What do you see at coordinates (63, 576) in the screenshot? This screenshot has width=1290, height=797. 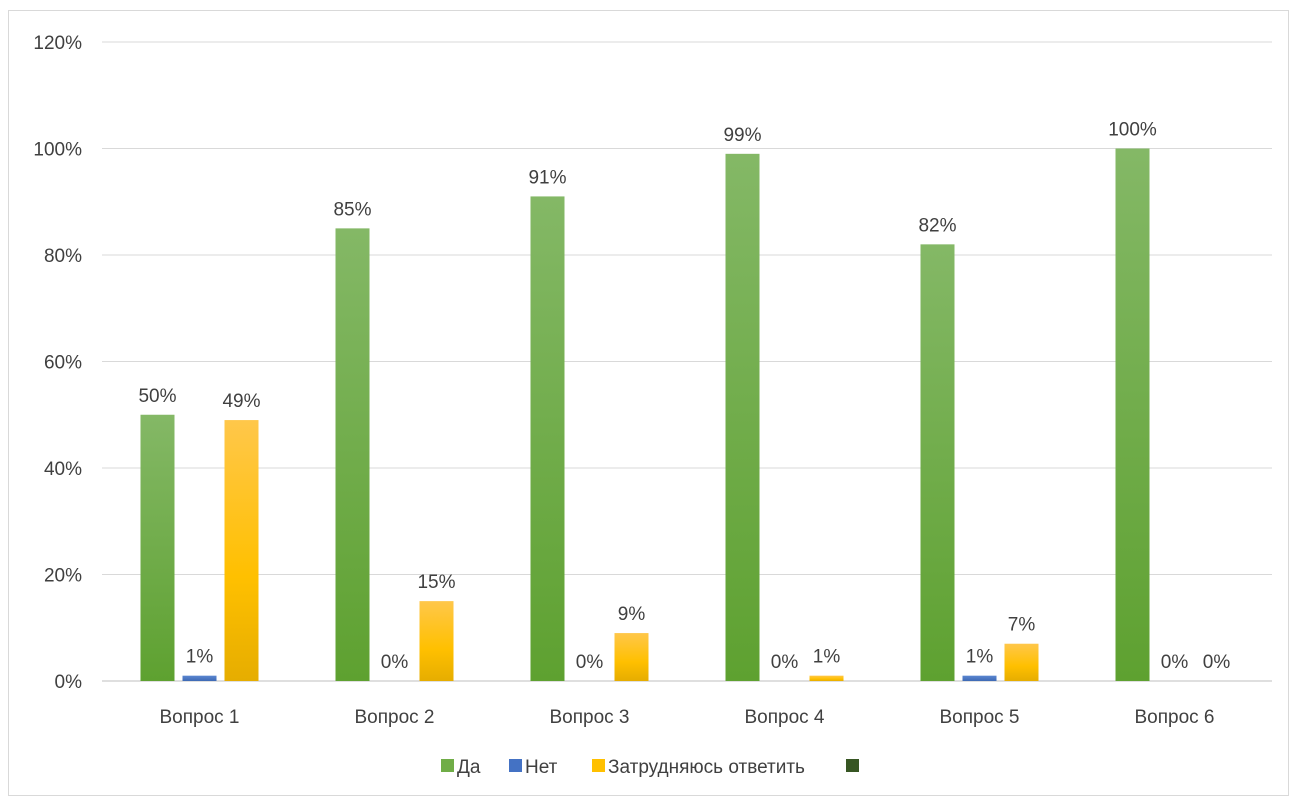 I see `y-tick-label: 20%` at bounding box center [63, 576].